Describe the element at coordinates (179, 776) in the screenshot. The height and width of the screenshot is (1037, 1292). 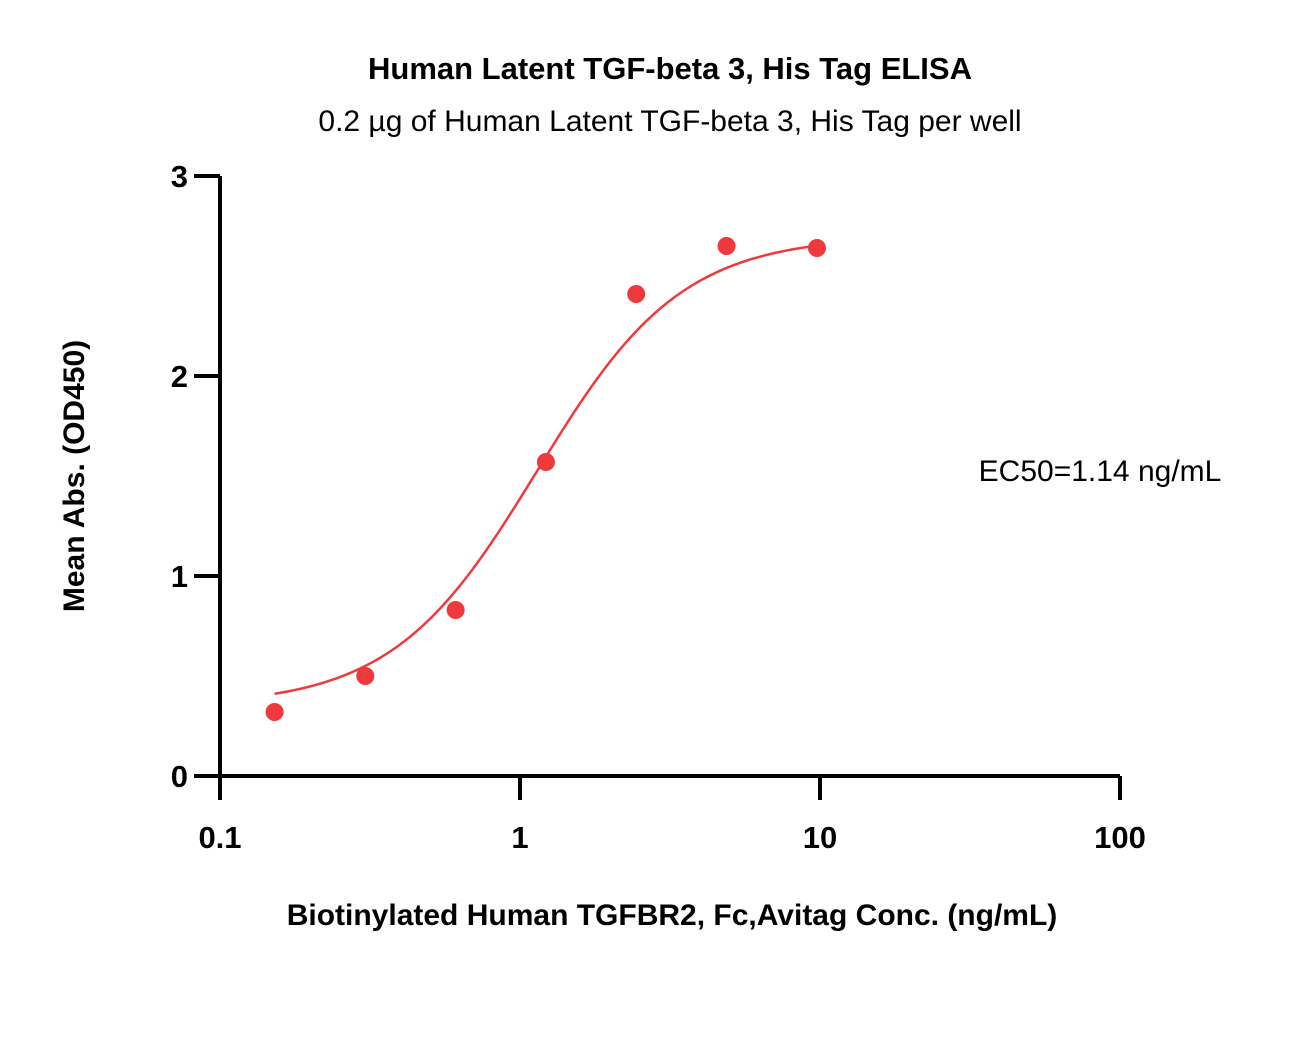
I see `y-tick-label: 0` at that location.